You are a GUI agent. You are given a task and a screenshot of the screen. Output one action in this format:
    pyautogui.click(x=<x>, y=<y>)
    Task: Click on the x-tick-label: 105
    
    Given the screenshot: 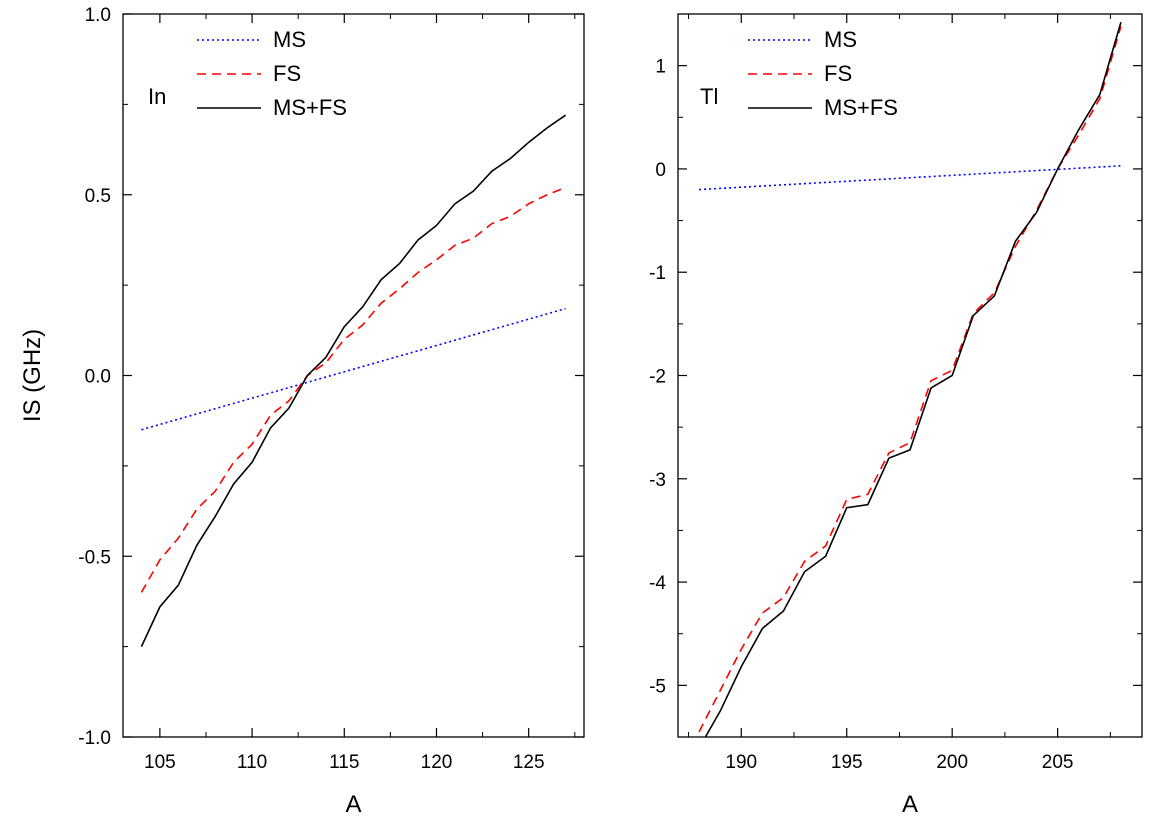 What is the action you would take?
    pyautogui.click(x=160, y=762)
    